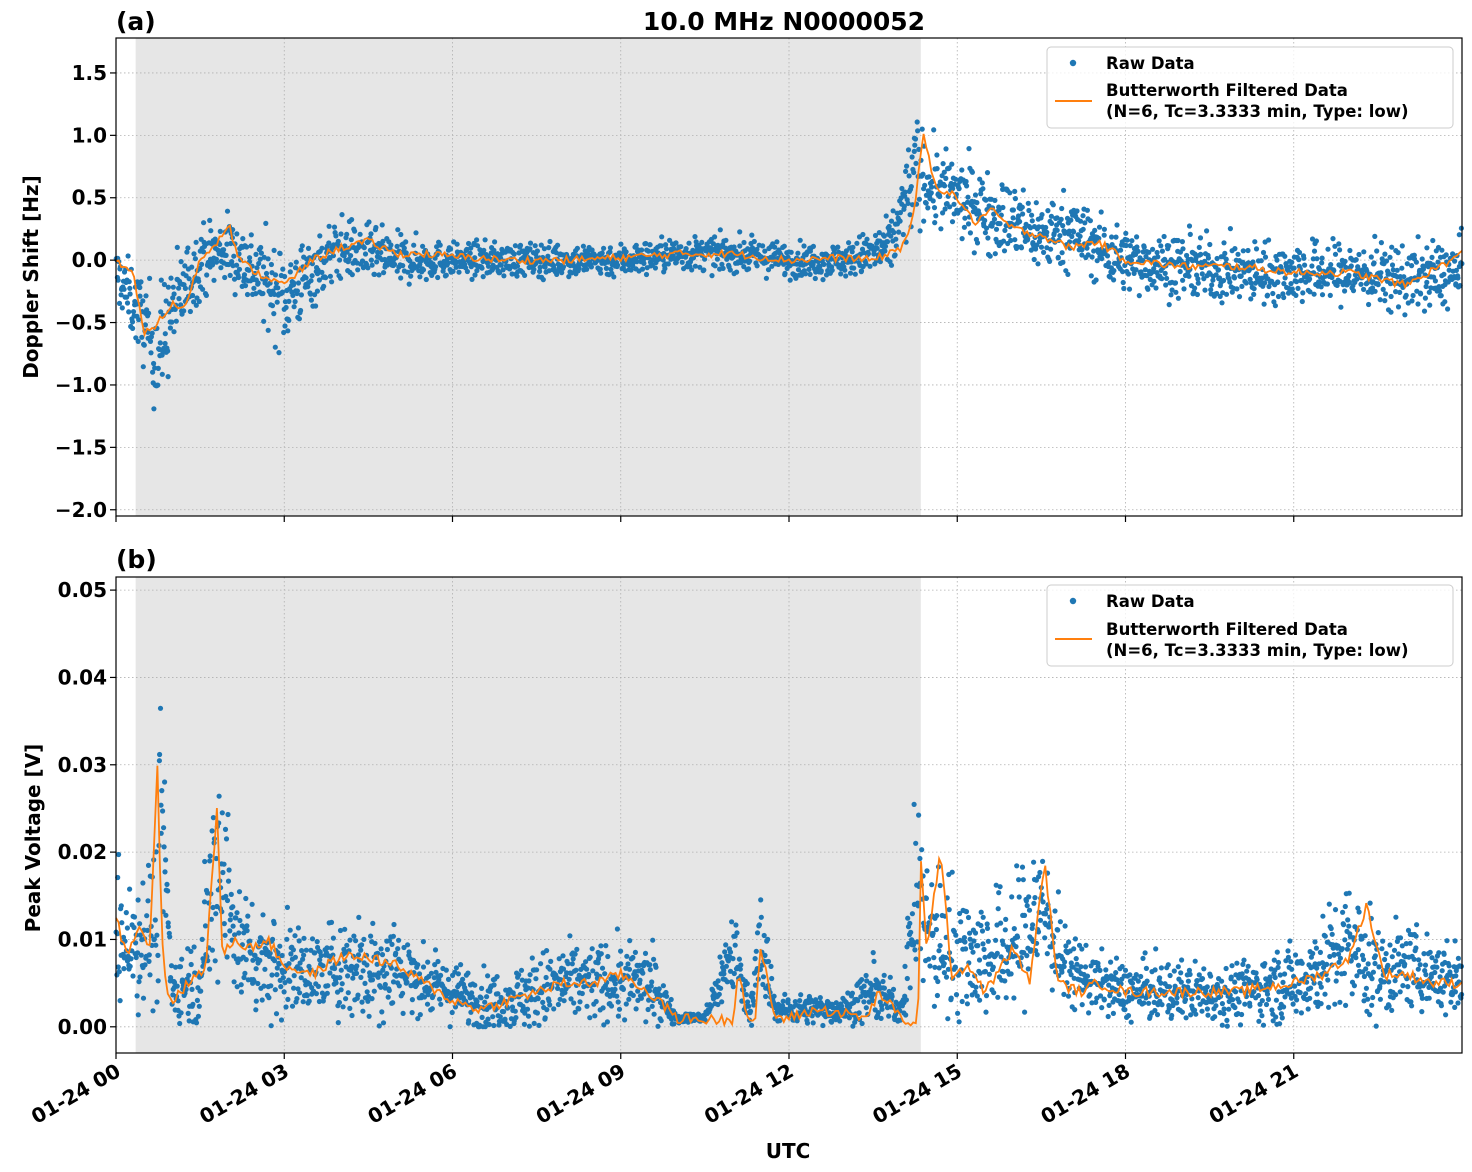 The image size is (1472, 1172). I want to click on y-tick-label: −1.5, so click(81, 447).